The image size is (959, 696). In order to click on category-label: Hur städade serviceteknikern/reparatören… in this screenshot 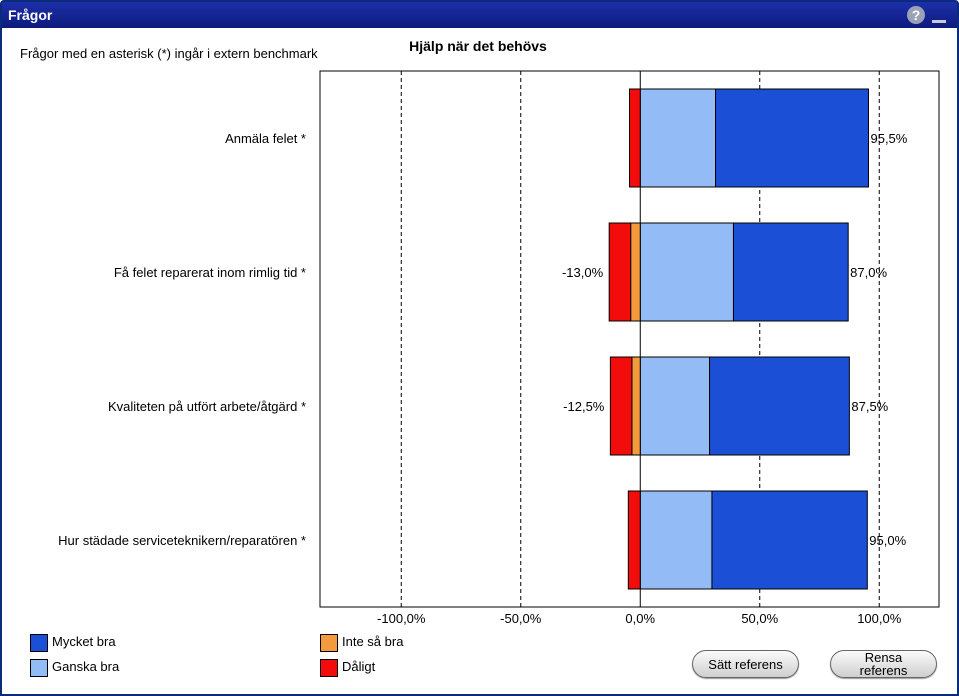, I will do `click(182, 540)`.